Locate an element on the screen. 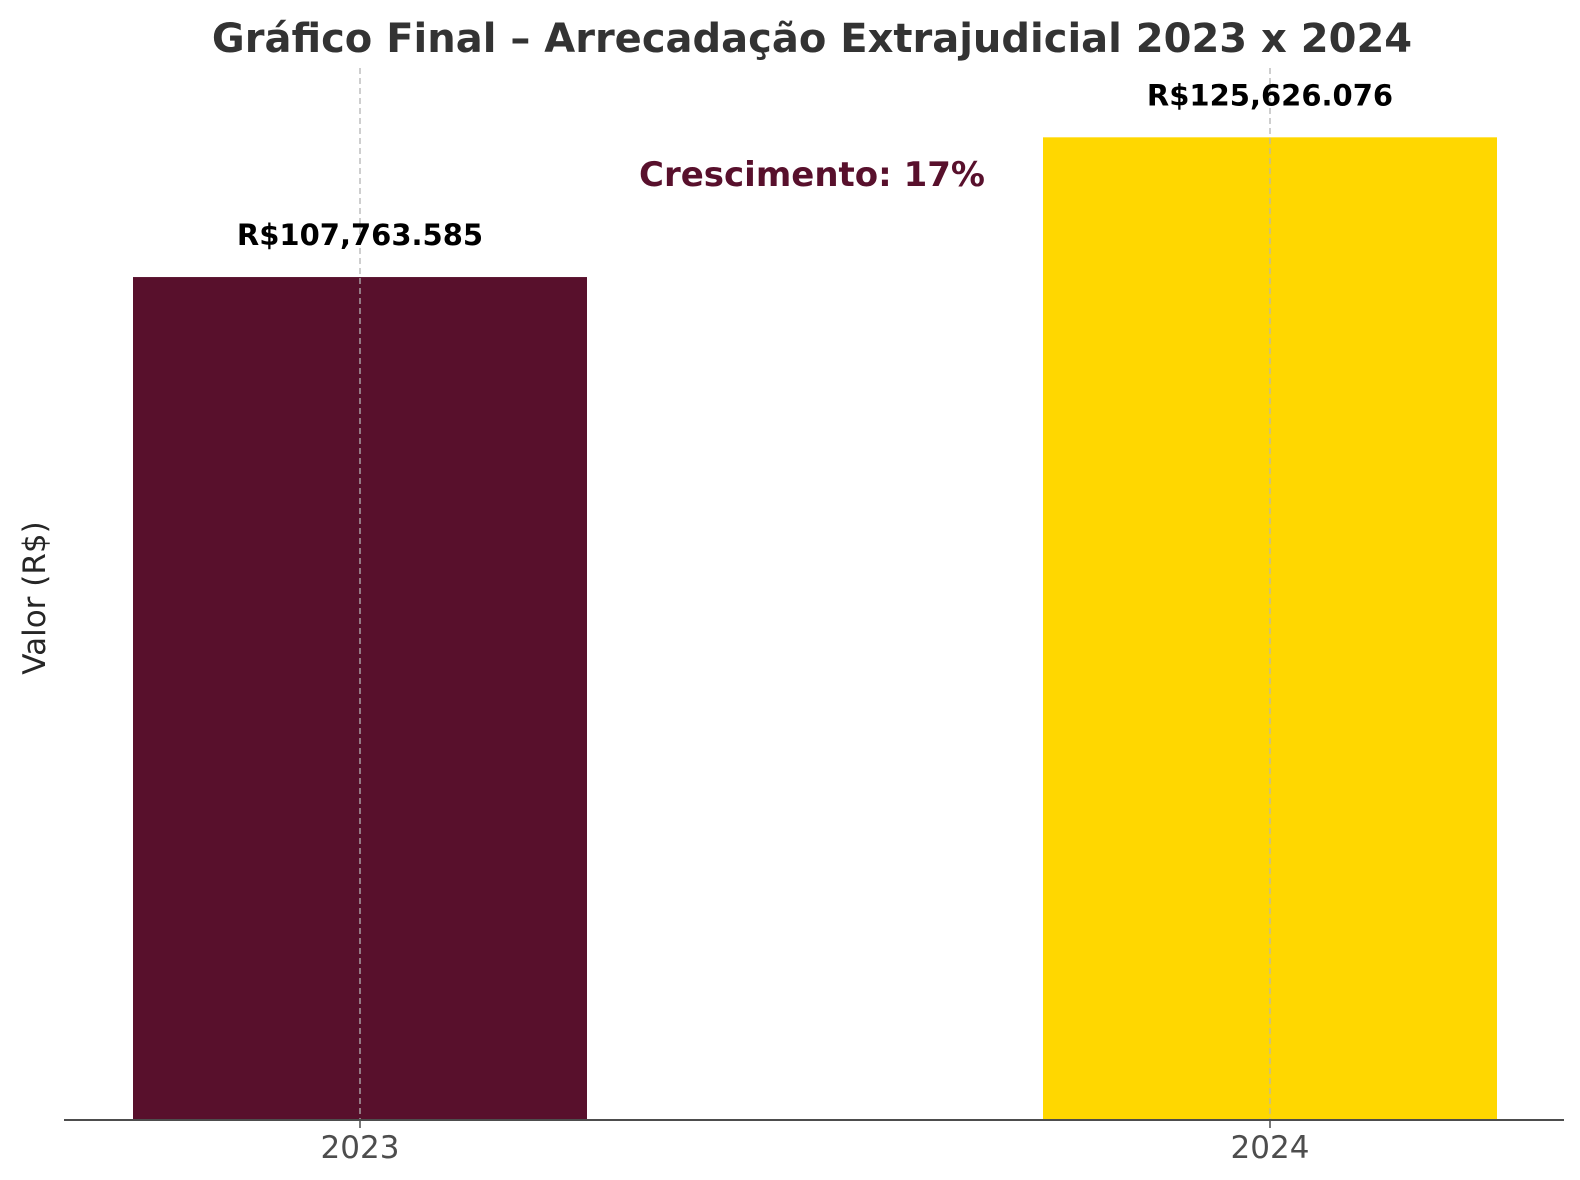  x-tick-label-2024: 2024 is located at coordinates (1270, 1148).